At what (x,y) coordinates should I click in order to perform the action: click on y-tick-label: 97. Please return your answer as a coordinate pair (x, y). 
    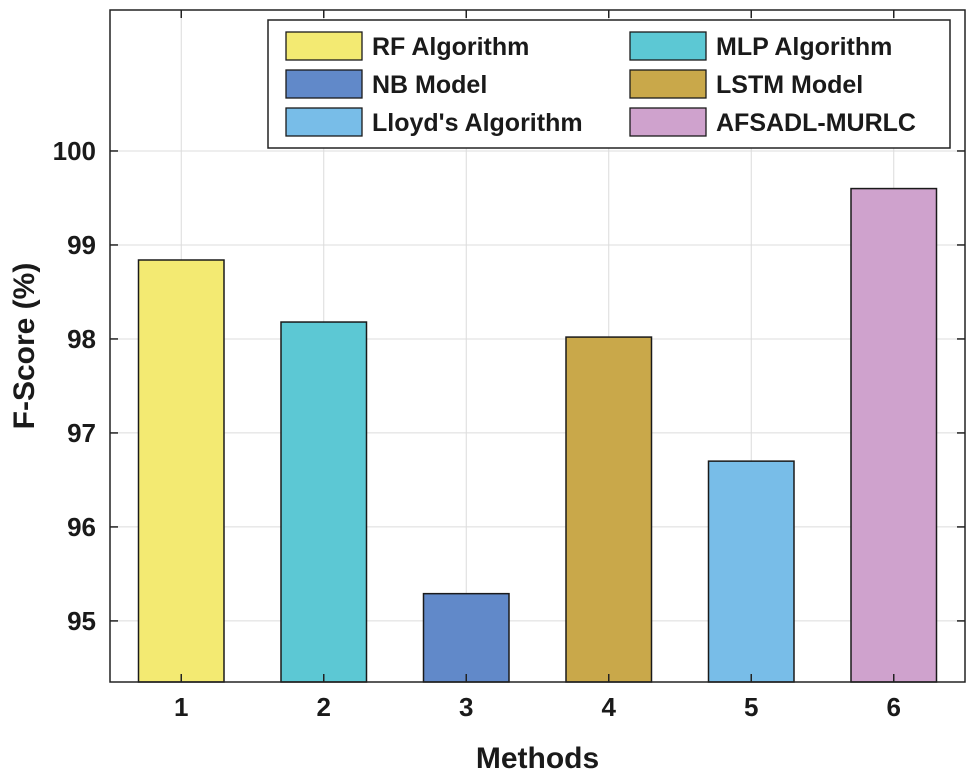
    Looking at the image, I should click on (81, 433).